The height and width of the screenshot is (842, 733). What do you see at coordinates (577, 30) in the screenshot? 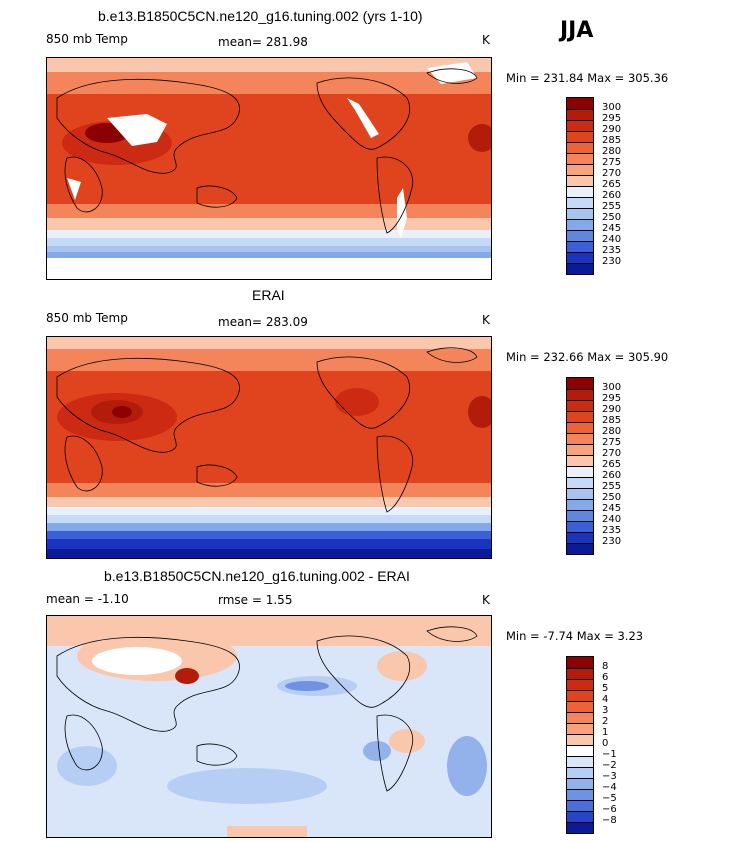
I see `season-label: JJA` at bounding box center [577, 30].